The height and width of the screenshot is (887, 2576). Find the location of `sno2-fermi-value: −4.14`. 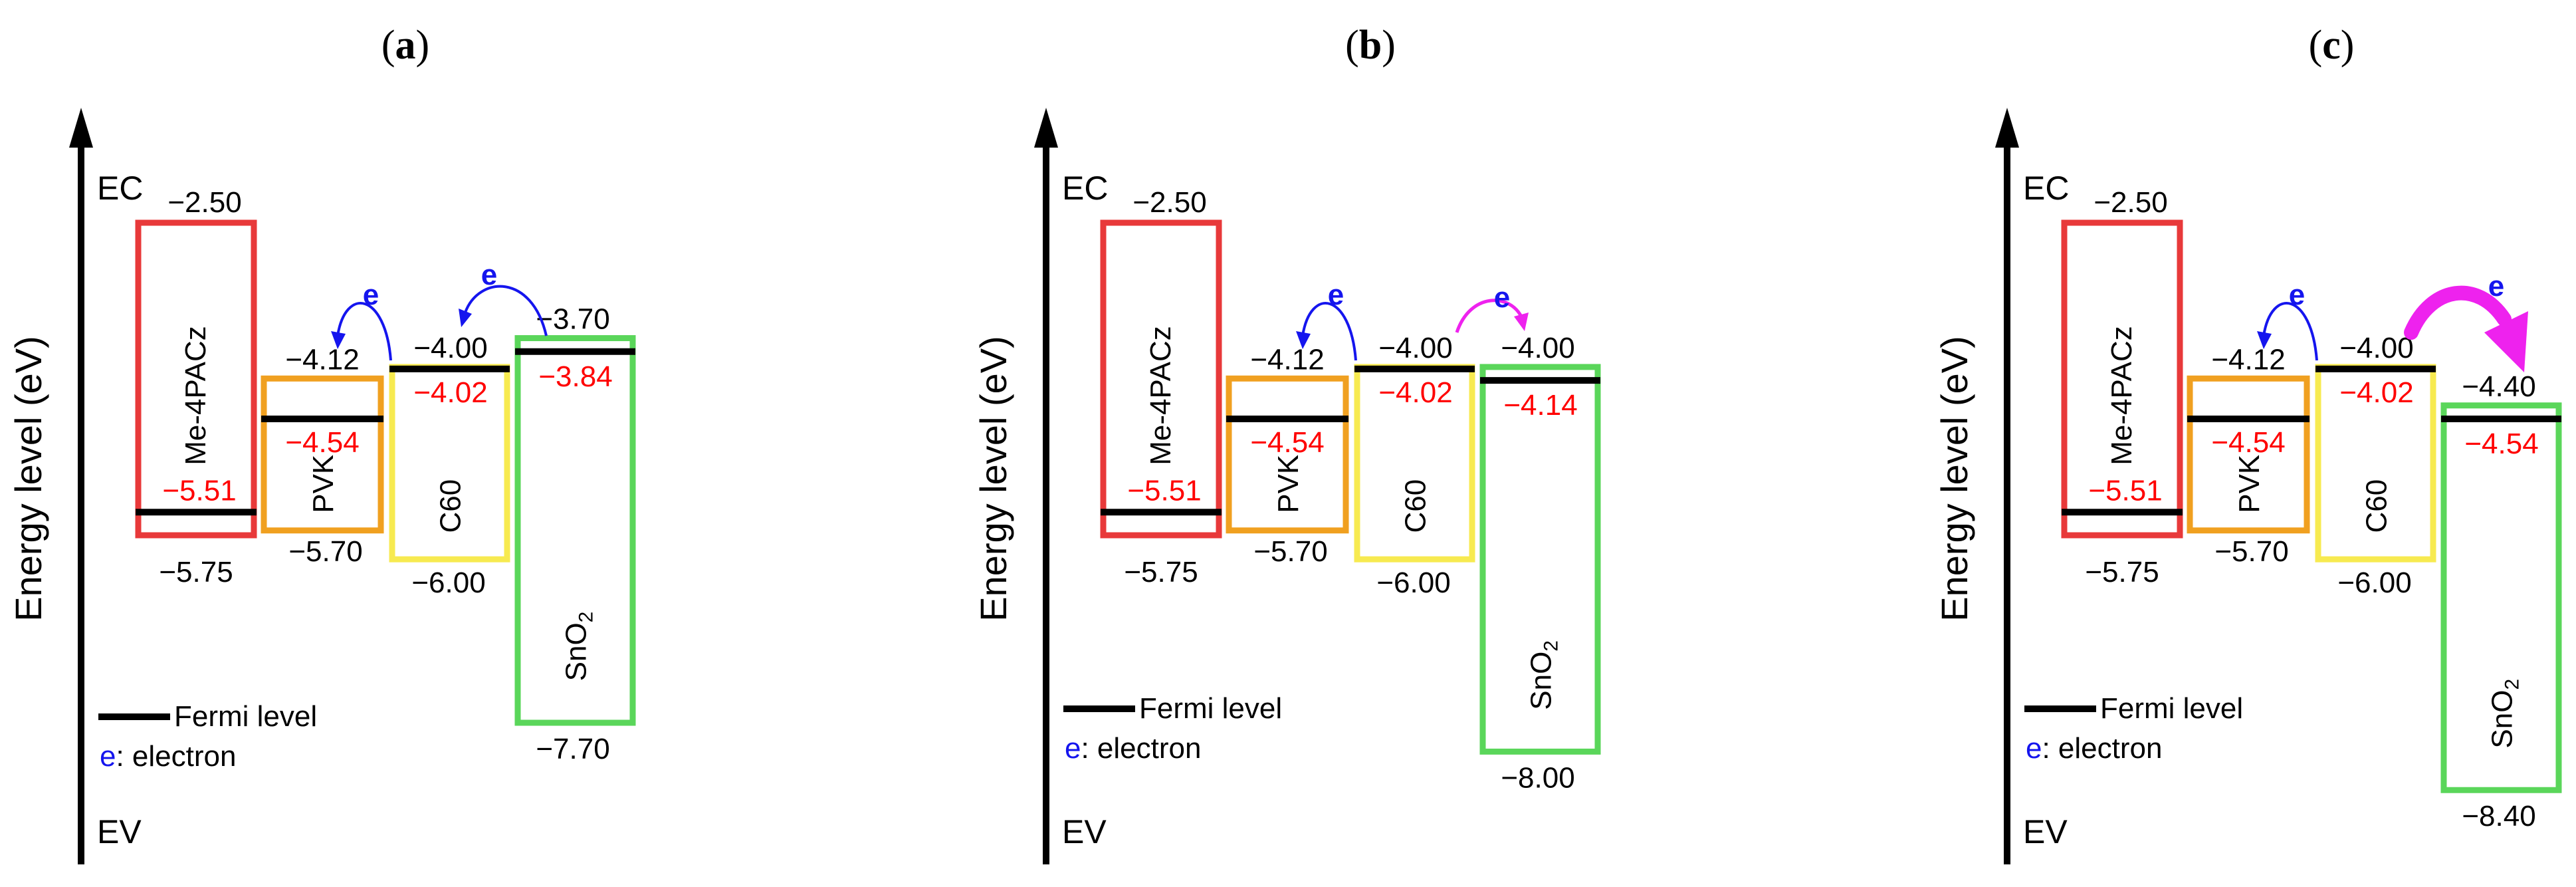

sno2-fermi-value: −4.14 is located at coordinates (1540, 406).